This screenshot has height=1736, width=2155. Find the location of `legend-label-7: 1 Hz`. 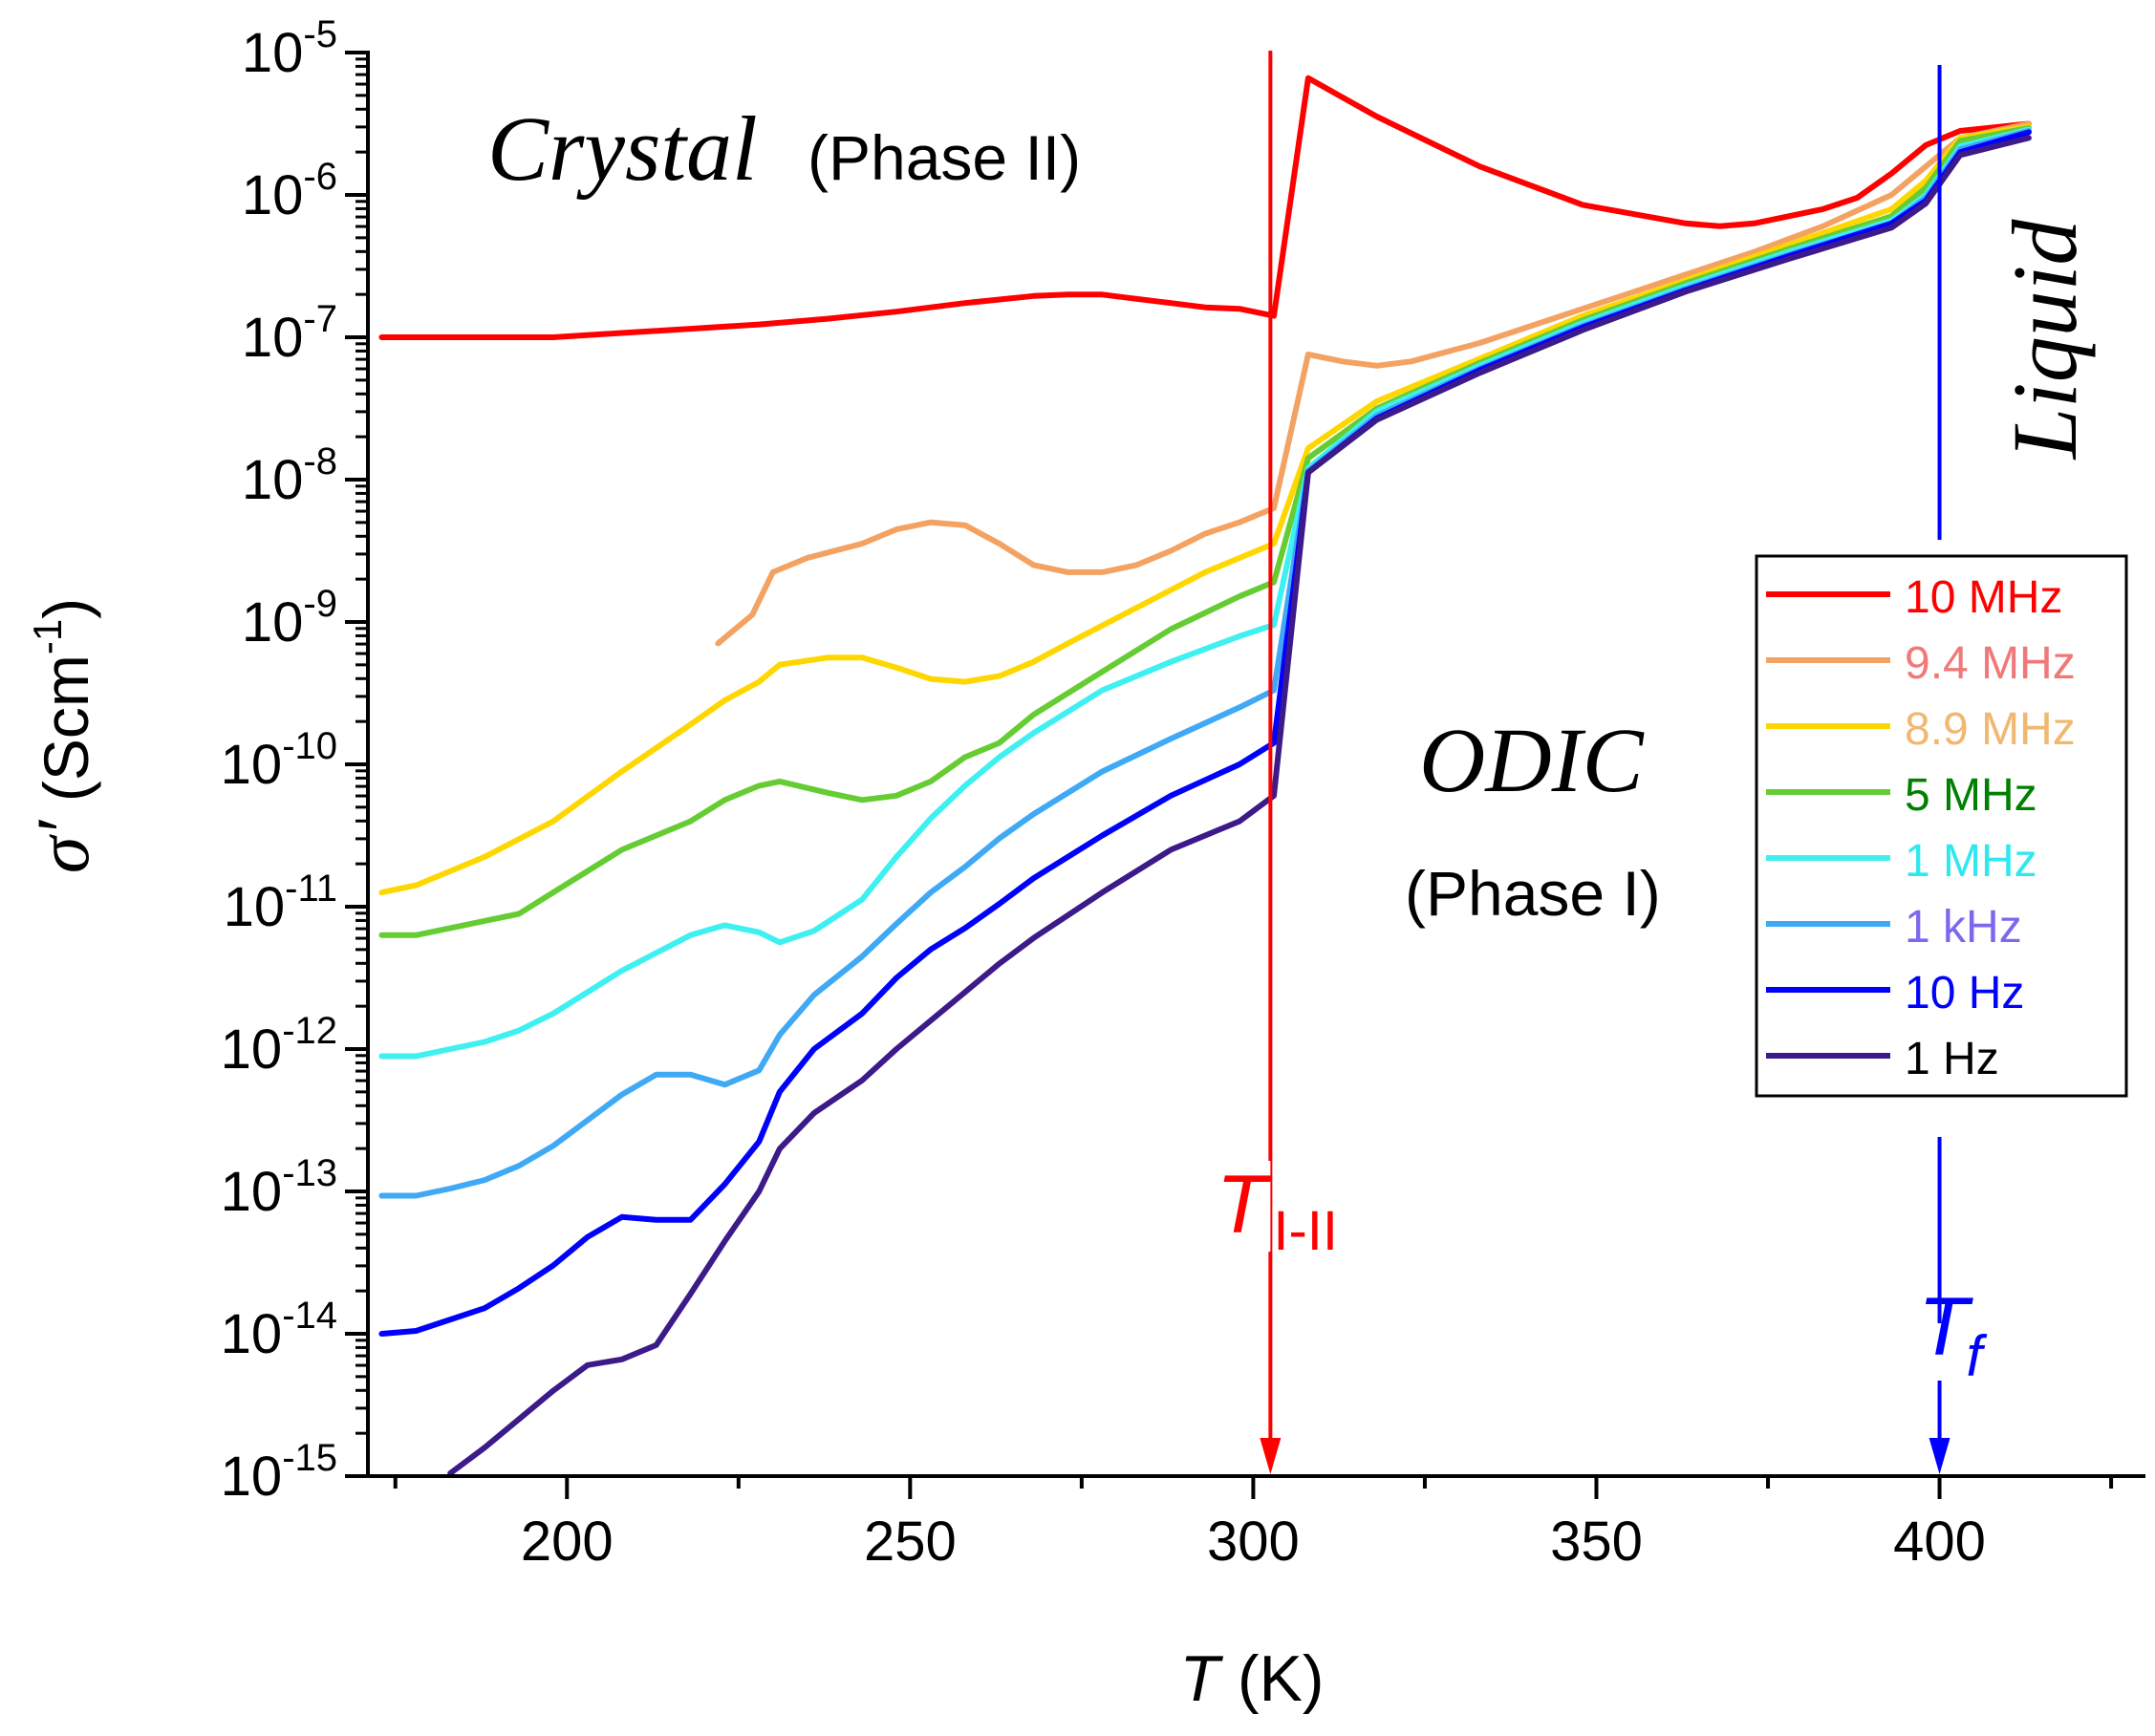

legend-label-7: 1 Hz is located at coordinates (1952, 1059).